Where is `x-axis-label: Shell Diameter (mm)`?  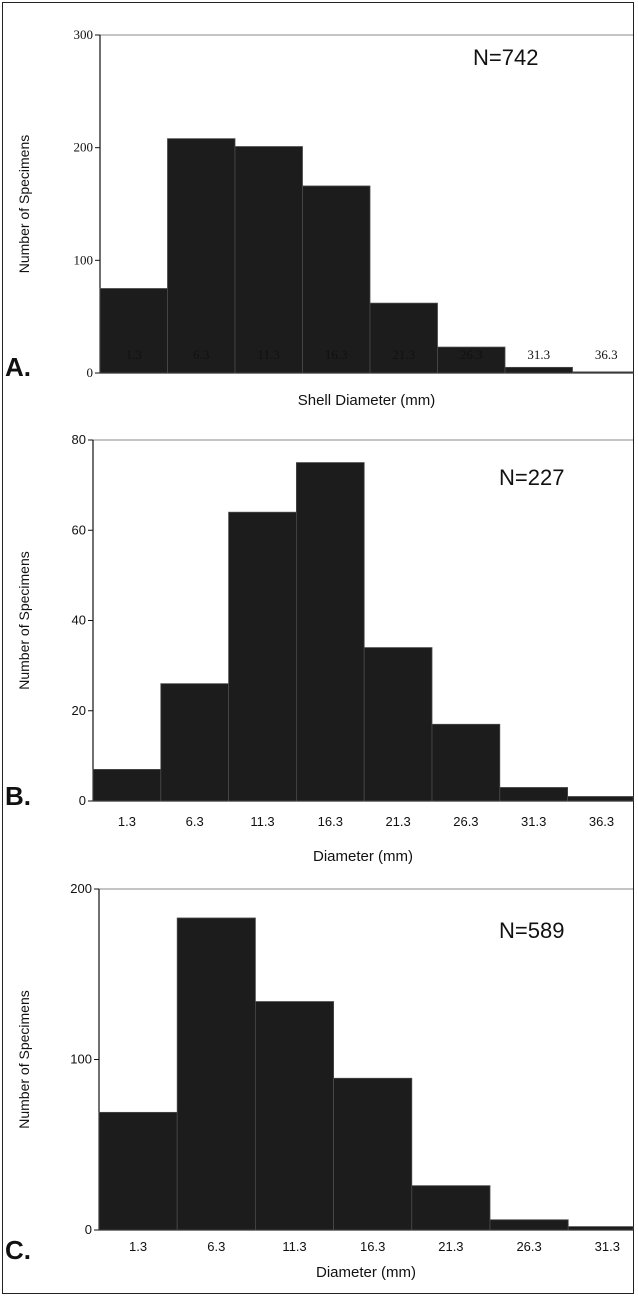 x-axis-label: Shell Diameter (mm) is located at coordinates (367, 400).